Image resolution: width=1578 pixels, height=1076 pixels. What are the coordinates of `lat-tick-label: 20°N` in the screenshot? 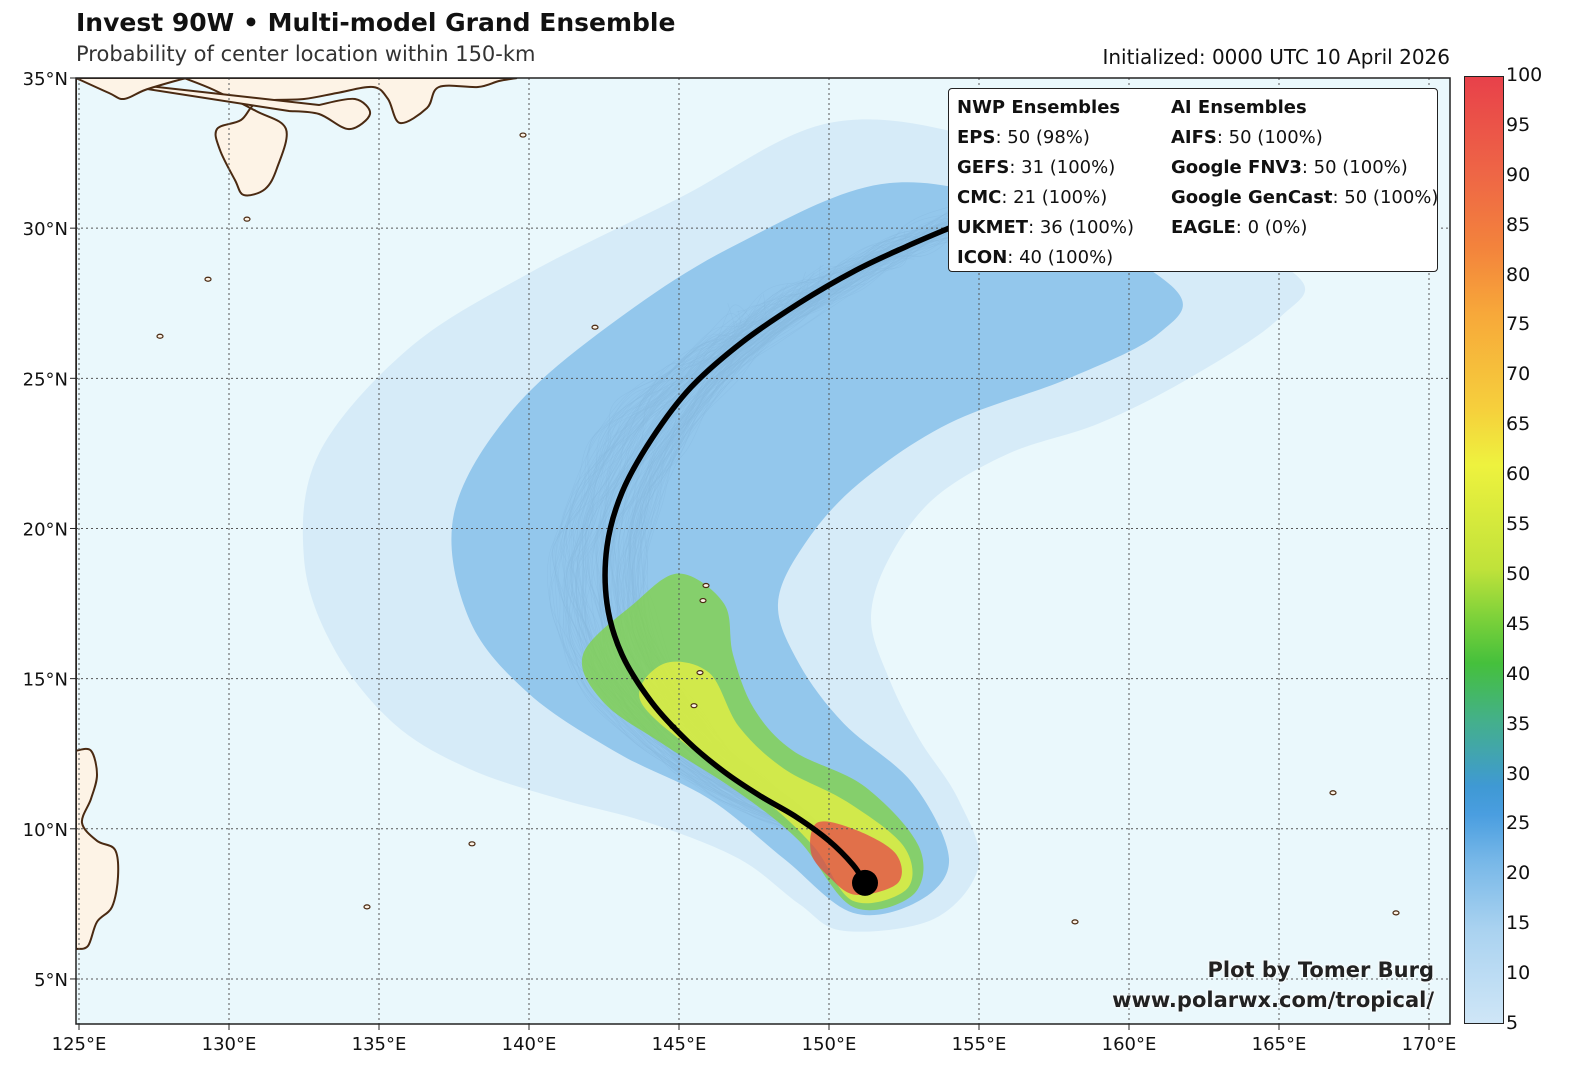 It's located at (45, 529).